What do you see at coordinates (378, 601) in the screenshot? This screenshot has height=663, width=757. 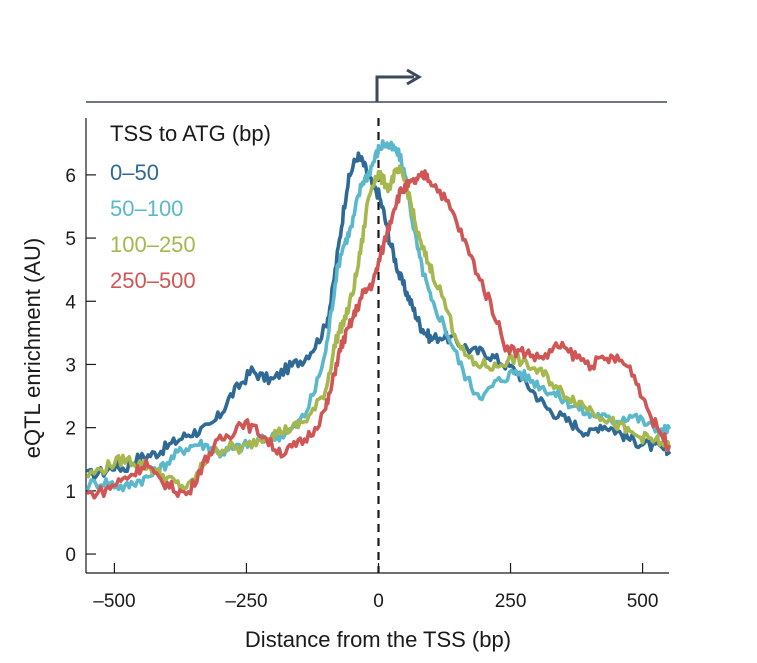 I see `x-tick-label: 0` at bounding box center [378, 601].